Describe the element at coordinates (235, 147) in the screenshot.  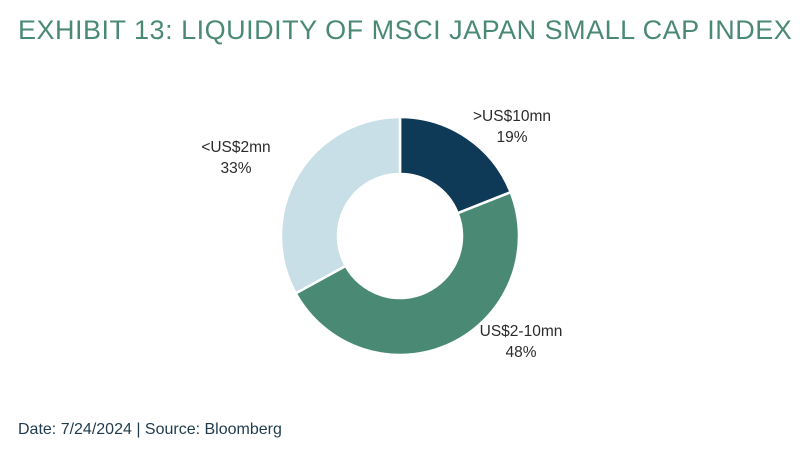
I see `slice-category-label: <US$2mn` at that location.